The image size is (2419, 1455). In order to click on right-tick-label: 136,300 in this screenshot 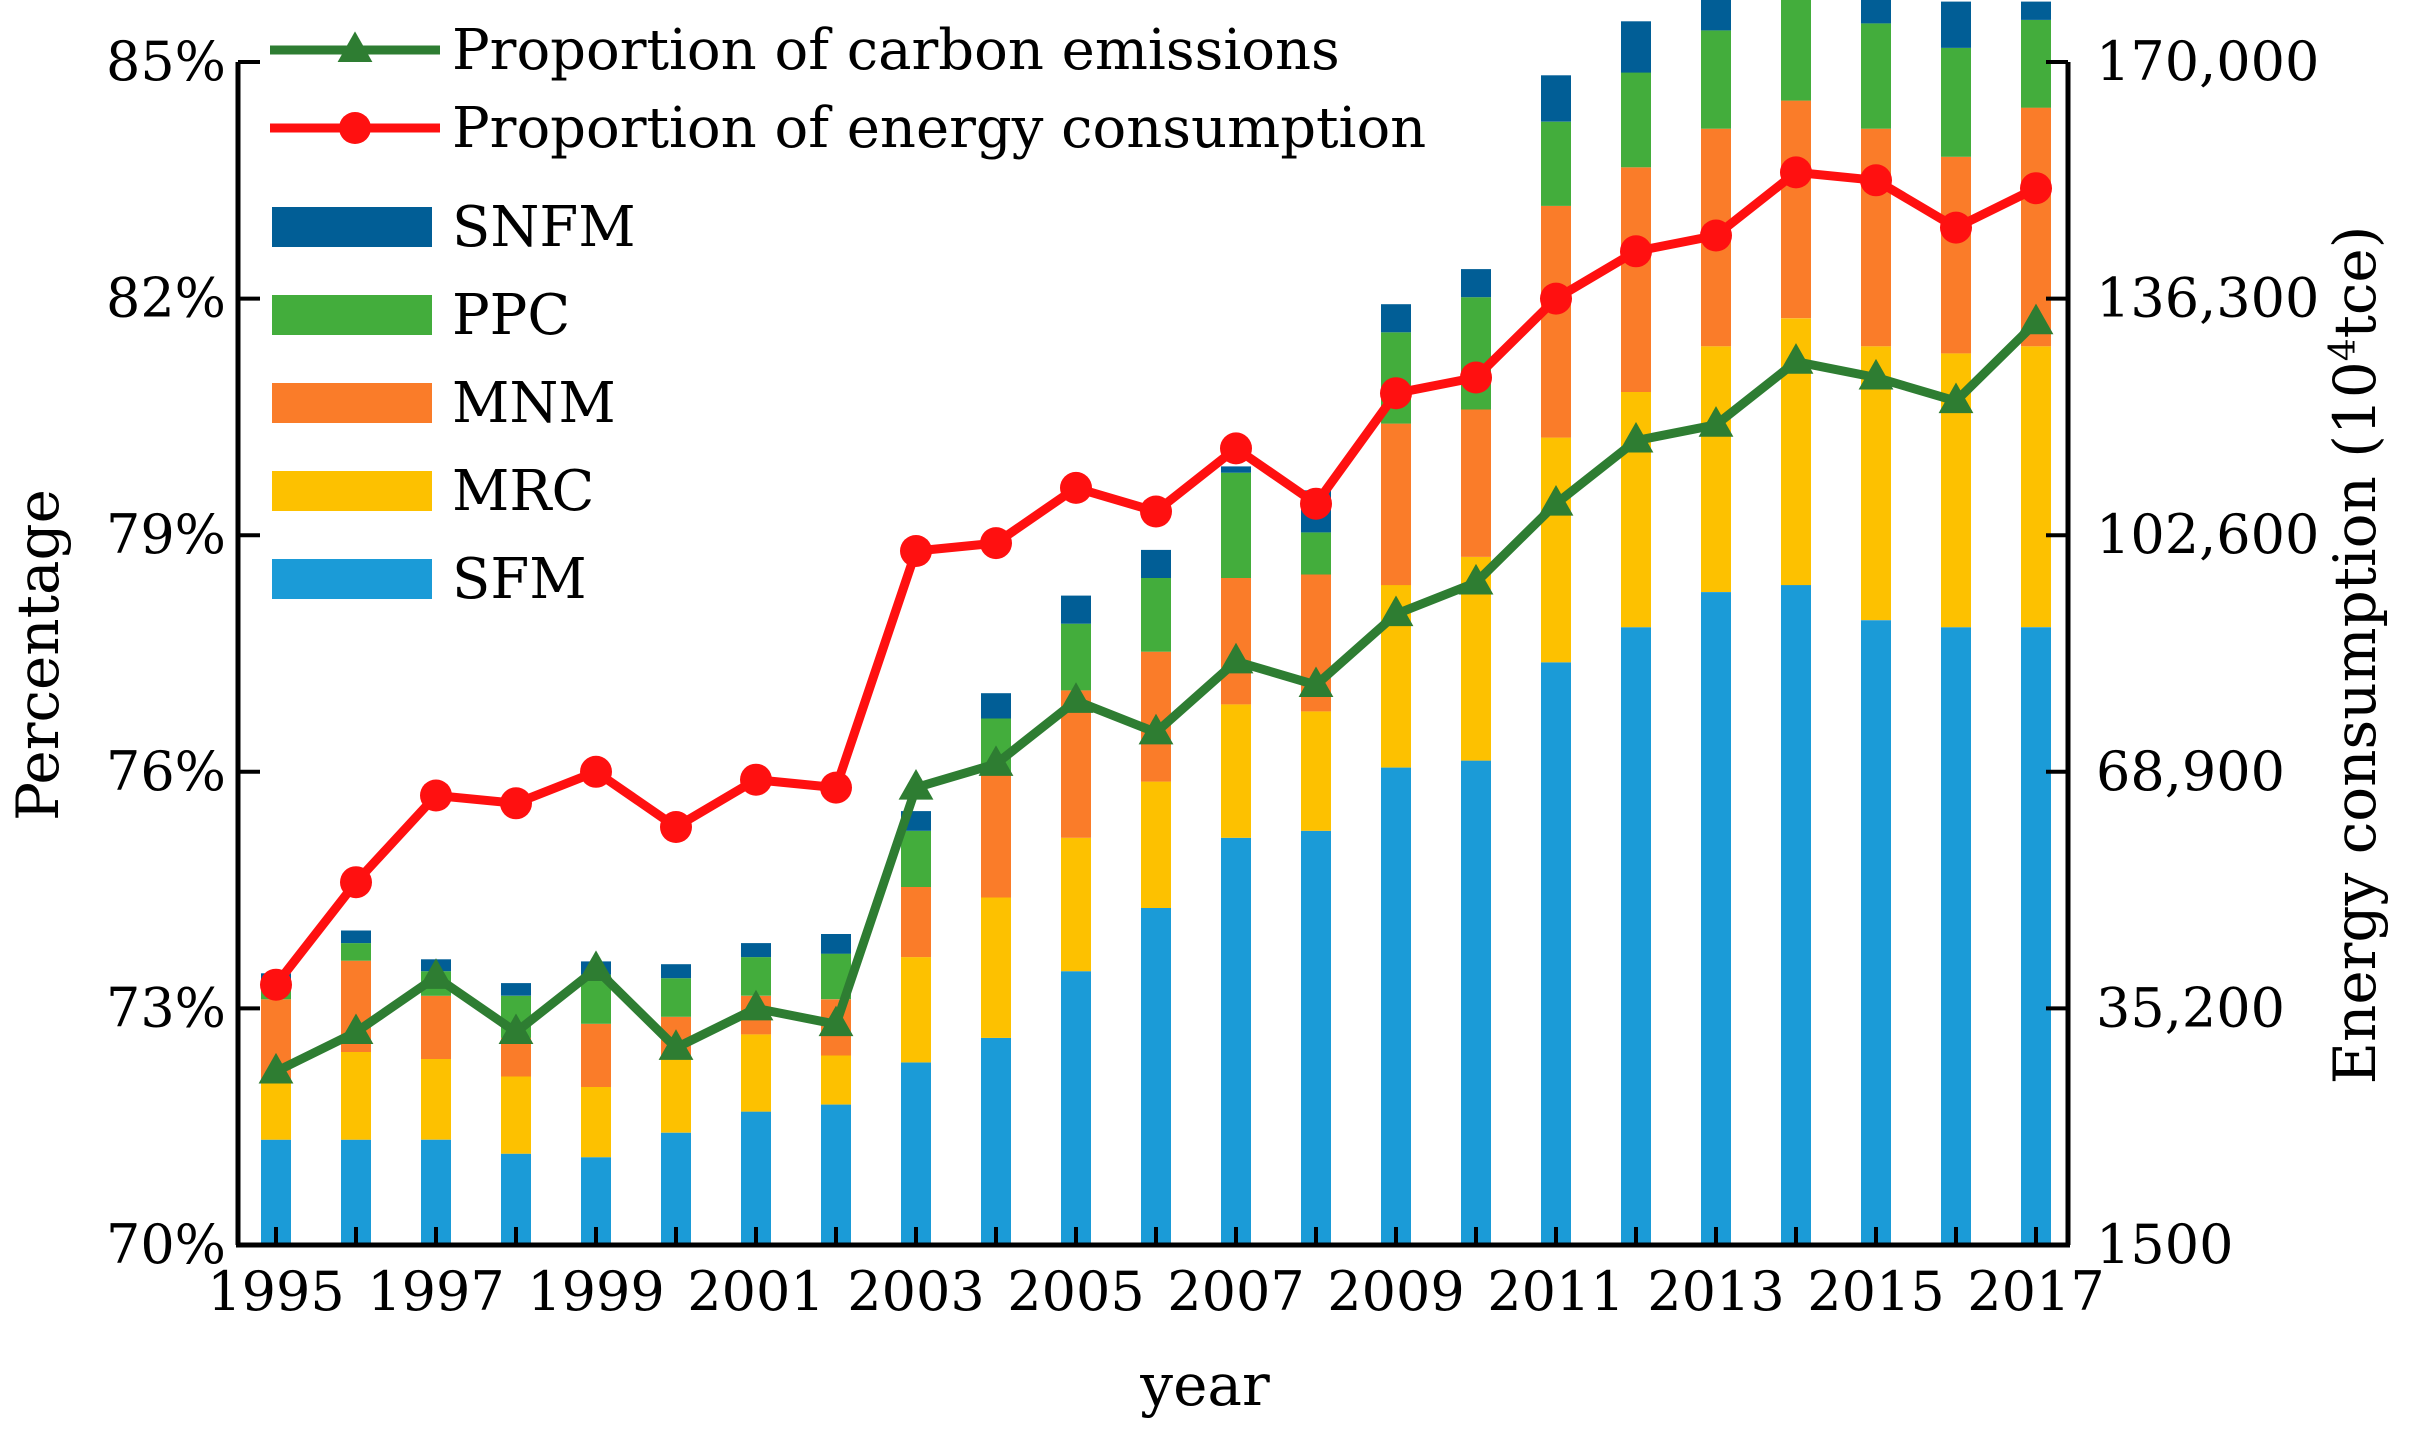, I will do `click(2207, 298)`.